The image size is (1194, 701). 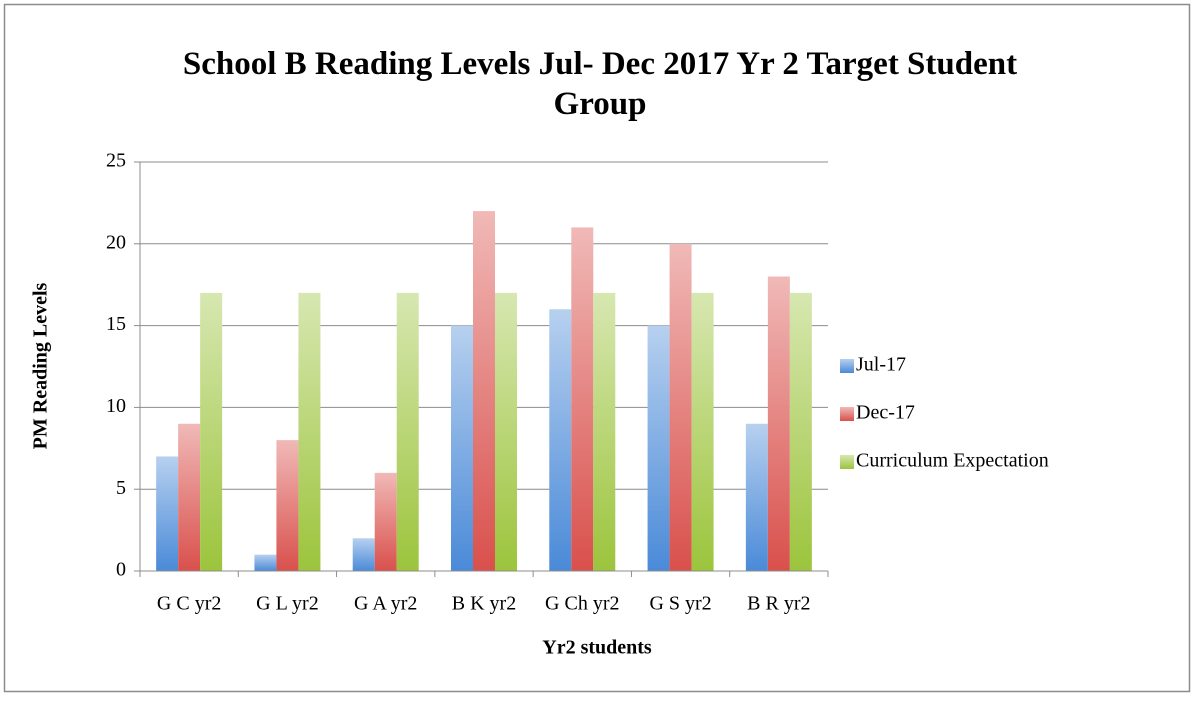 What do you see at coordinates (385, 604) in the screenshot?
I see `x-tick-label: G A yr2` at bounding box center [385, 604].